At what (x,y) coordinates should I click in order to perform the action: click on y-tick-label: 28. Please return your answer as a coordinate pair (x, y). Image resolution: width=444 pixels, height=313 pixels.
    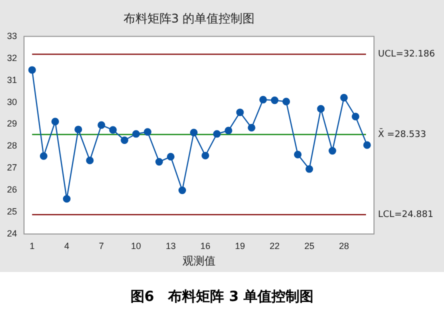
    Looking at the image, I should click on (12, 145).